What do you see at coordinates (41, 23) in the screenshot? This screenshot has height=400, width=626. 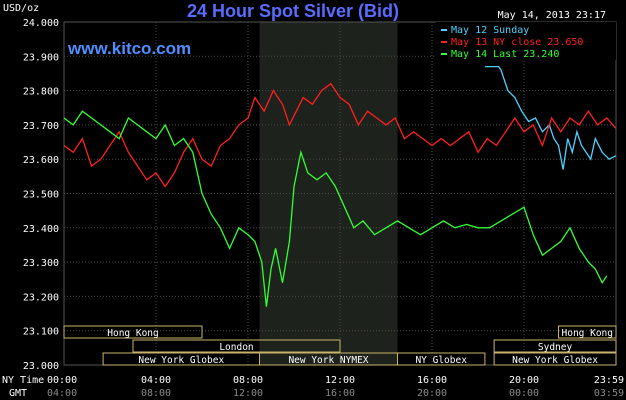 I see `y-tick-label: 24.000` at bounding box center [41, 23].